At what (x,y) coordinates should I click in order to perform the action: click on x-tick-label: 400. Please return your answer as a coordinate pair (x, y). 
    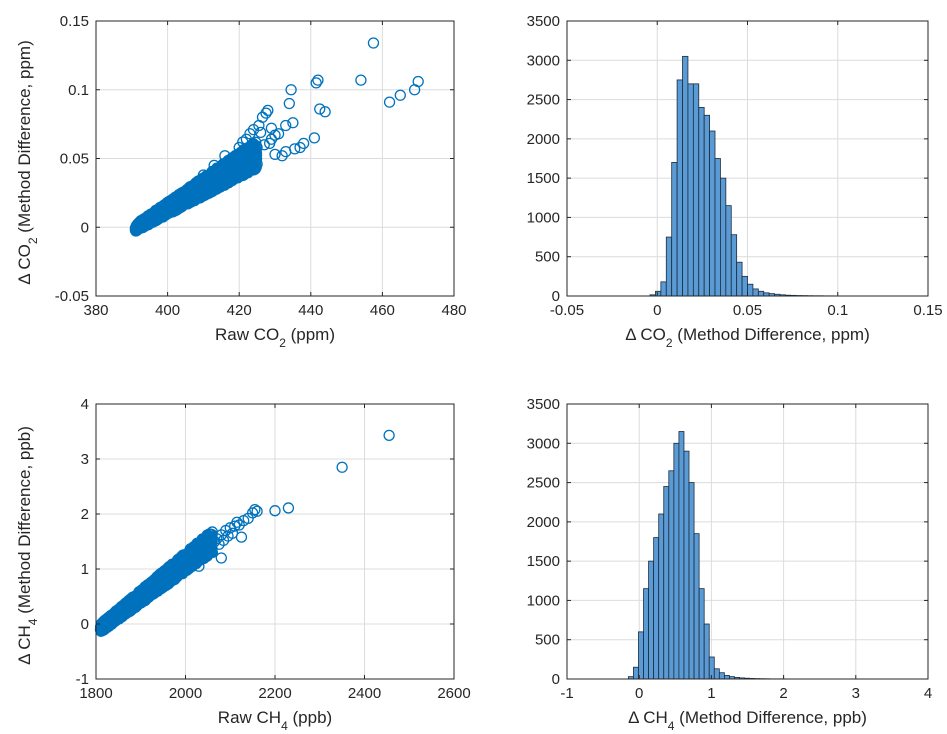
    Looking at the image, I should click on (167, 310).